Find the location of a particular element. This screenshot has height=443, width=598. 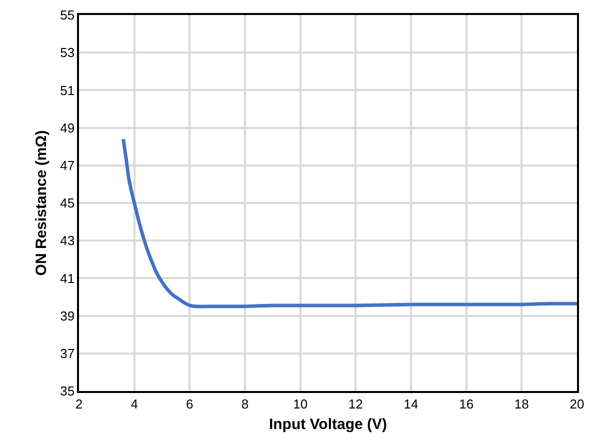

y-tick-label: 43 is located at coordinates (67, 240).